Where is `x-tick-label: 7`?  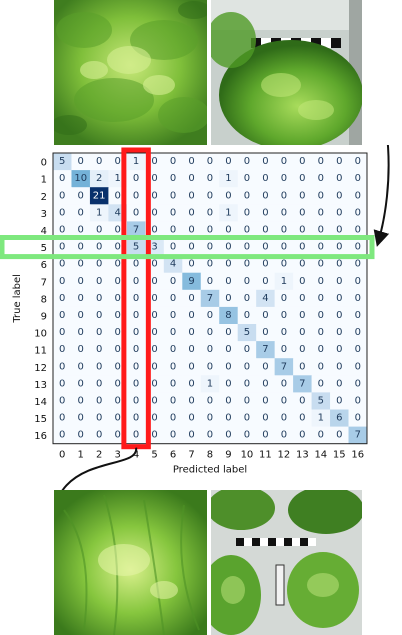
x-tick-label: 7 is located at coordinates (191, 455).